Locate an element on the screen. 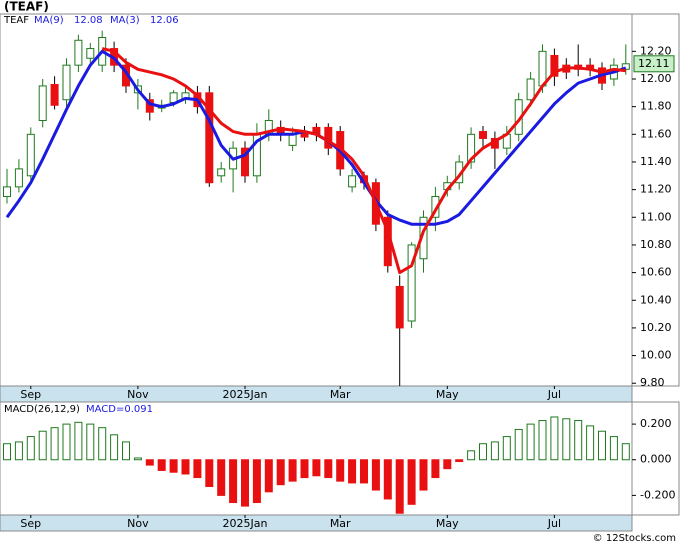  y-tick-label: 10.40 is located at coordinates (656, 299).